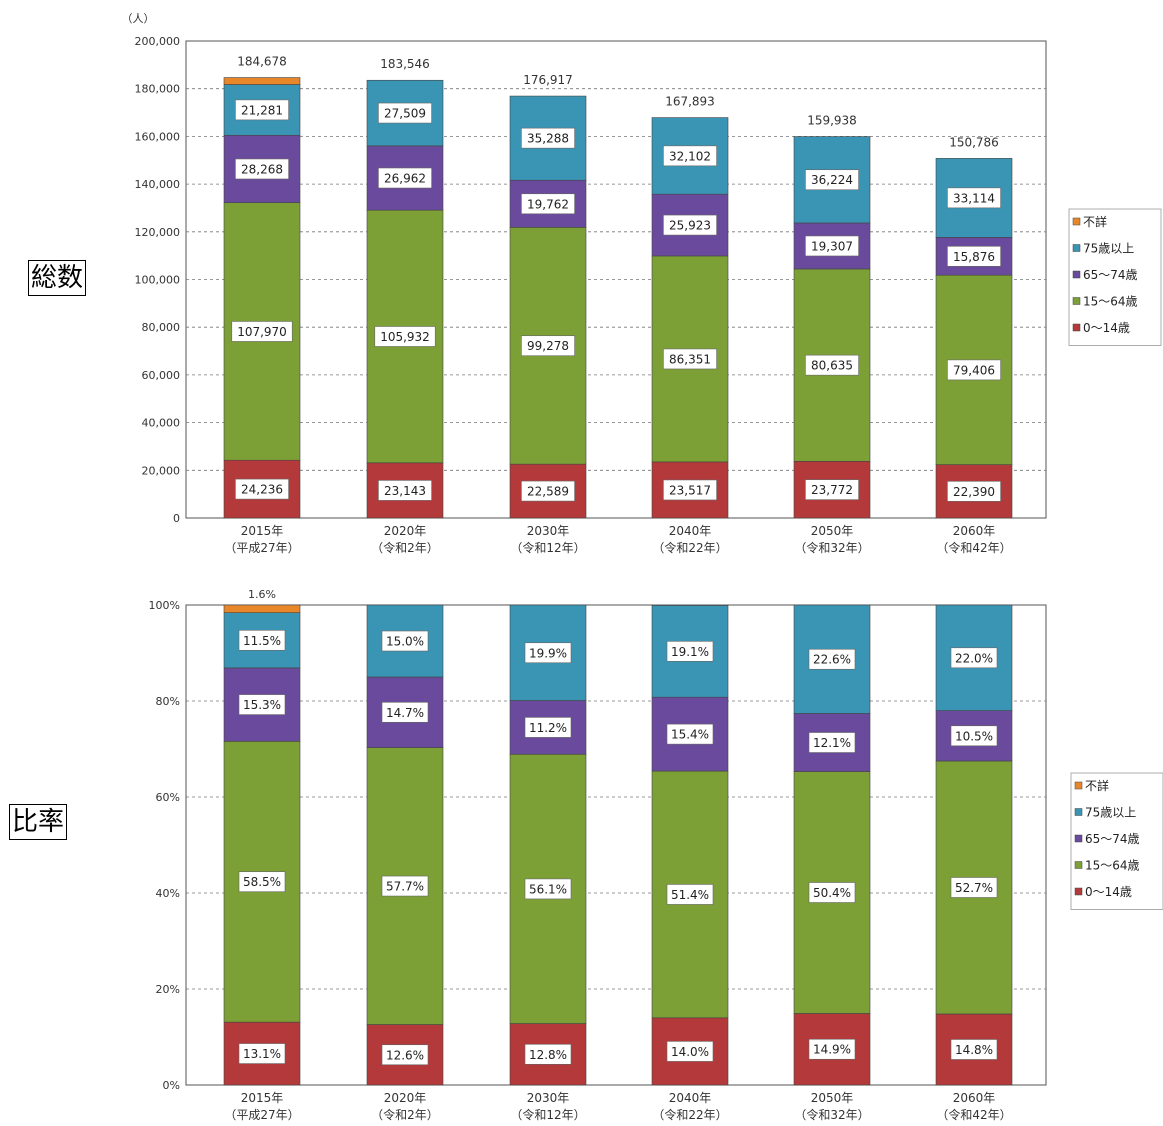 This screenshot has width=1163, height=1126. I want to click on y-tick-label: 140,000, so click(158, 184).